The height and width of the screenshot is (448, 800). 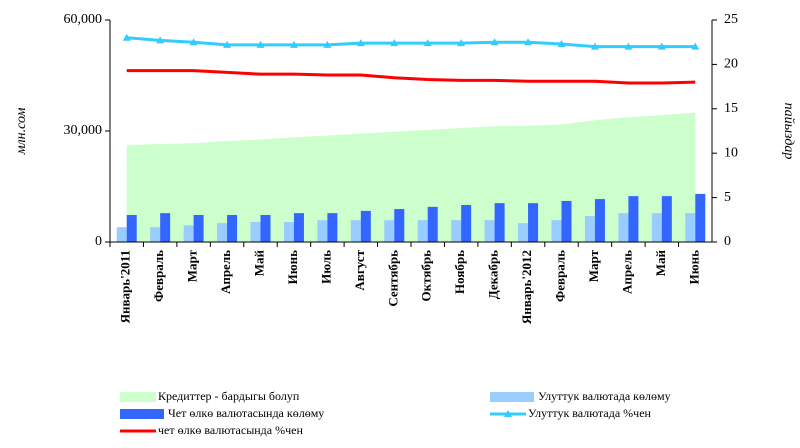 I want to click on y2-tick-label: 15, so click(x=731, y=108).